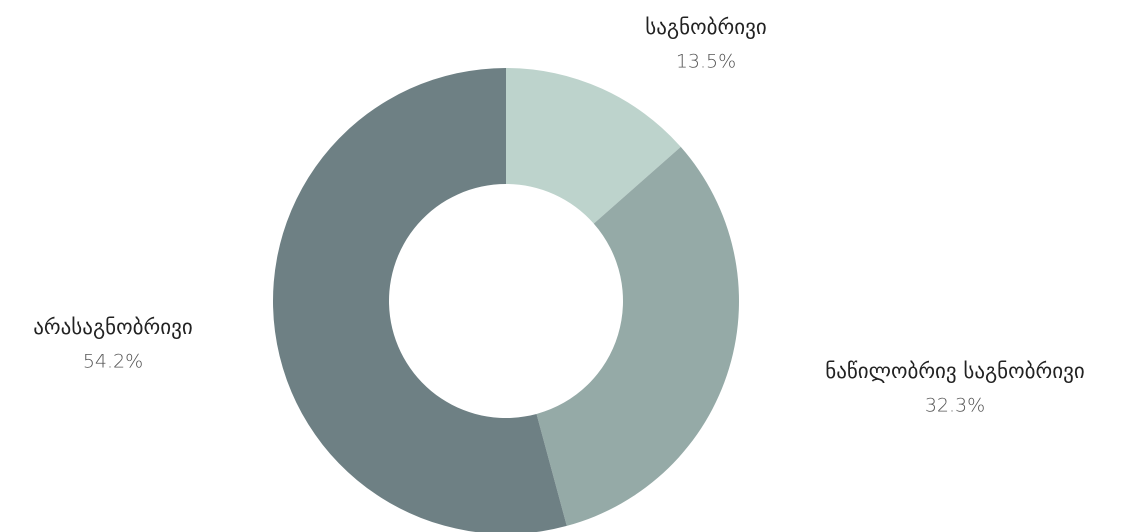 The height and width of the screenshot is (532, 1139). Describe the element at coordinates (113, 362) in the screenshot. I see `slice-value-label: 54.2%` at that location.